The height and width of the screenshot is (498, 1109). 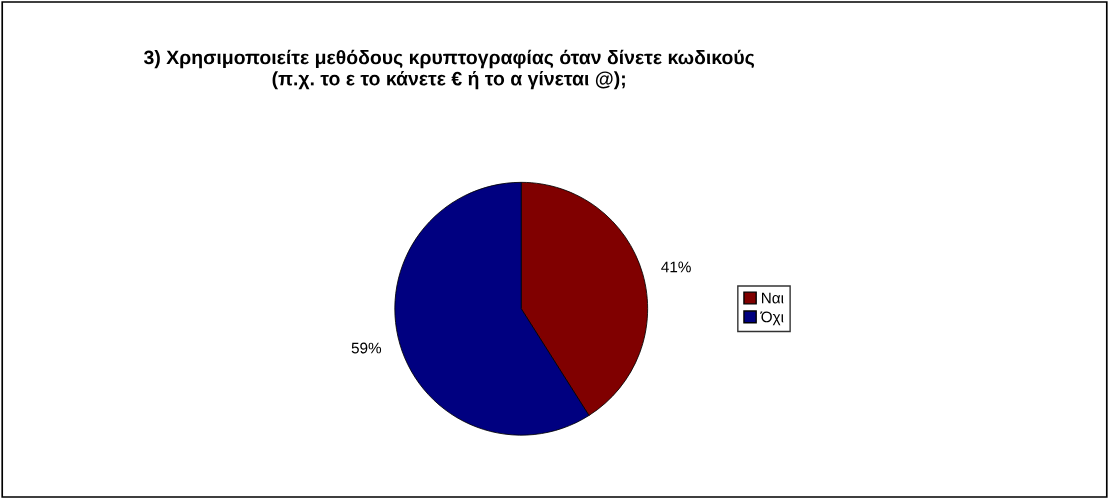 What do you see at coordinates (772, 318) in the screenshot?
I see `legend-label: Όχι` at bounding box center [772, 318].